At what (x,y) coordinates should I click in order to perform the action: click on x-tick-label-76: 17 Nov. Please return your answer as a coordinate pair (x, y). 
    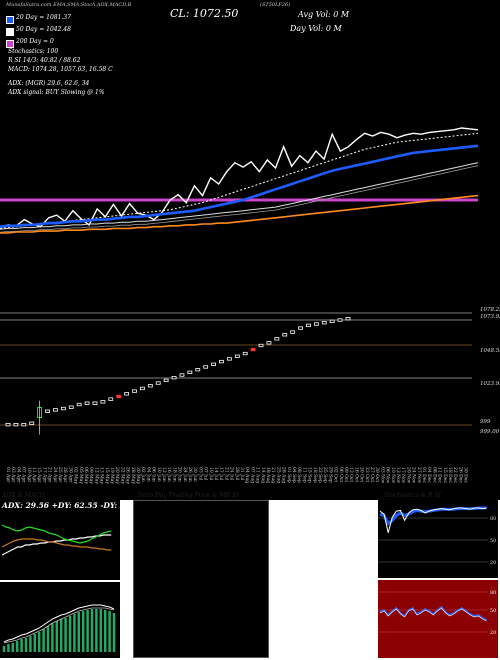
    Looking at the image, I should click on (403, 475).